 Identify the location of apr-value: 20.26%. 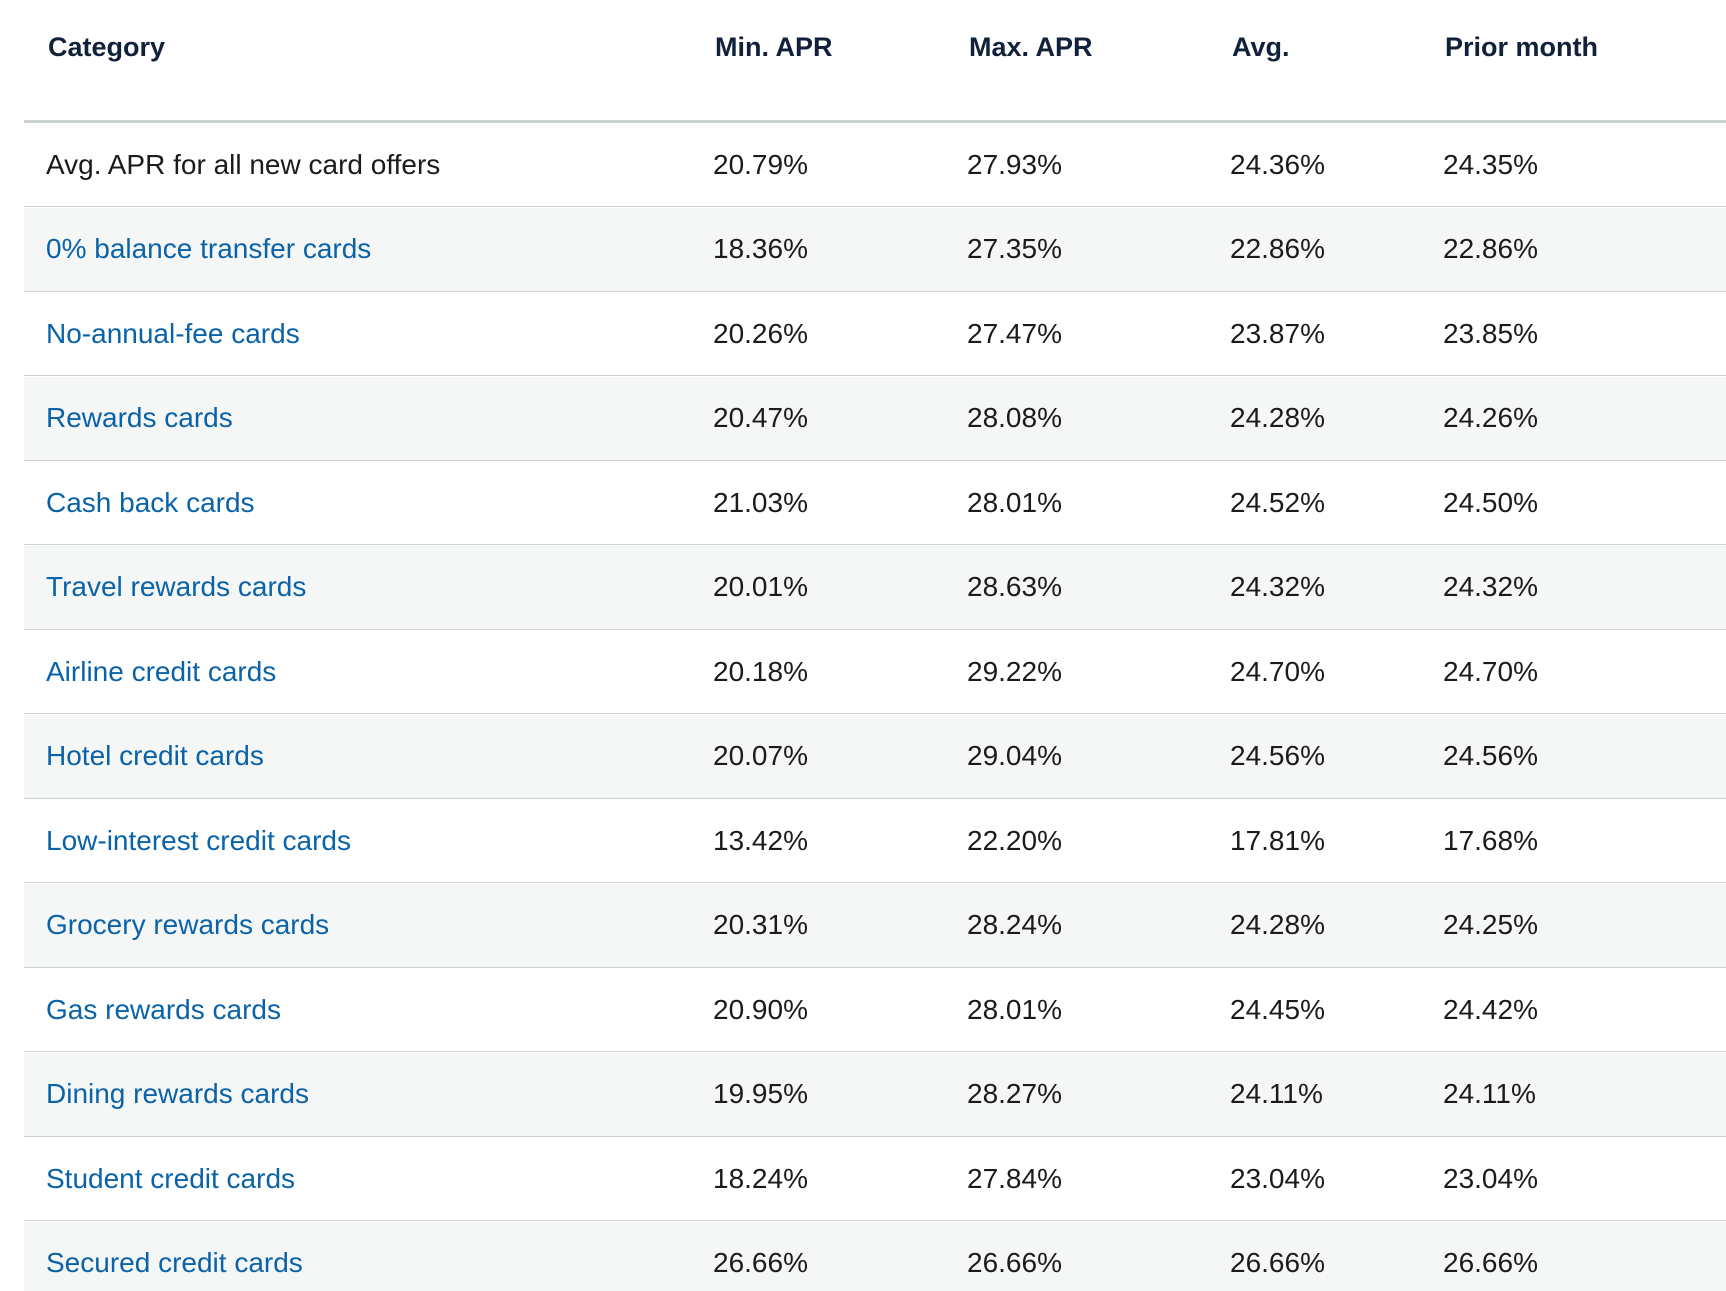
(760, 333).